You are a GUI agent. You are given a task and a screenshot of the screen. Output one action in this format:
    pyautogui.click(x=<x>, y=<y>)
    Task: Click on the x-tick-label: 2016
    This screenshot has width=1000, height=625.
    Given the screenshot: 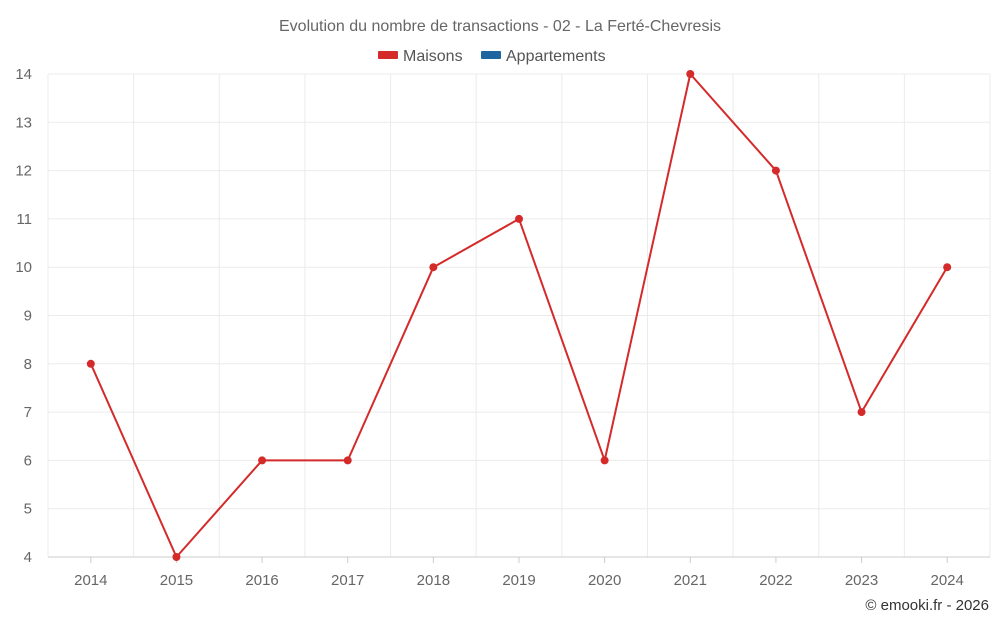 What is the action you would take?
    pyautogui.click(x=261, y=580)
    